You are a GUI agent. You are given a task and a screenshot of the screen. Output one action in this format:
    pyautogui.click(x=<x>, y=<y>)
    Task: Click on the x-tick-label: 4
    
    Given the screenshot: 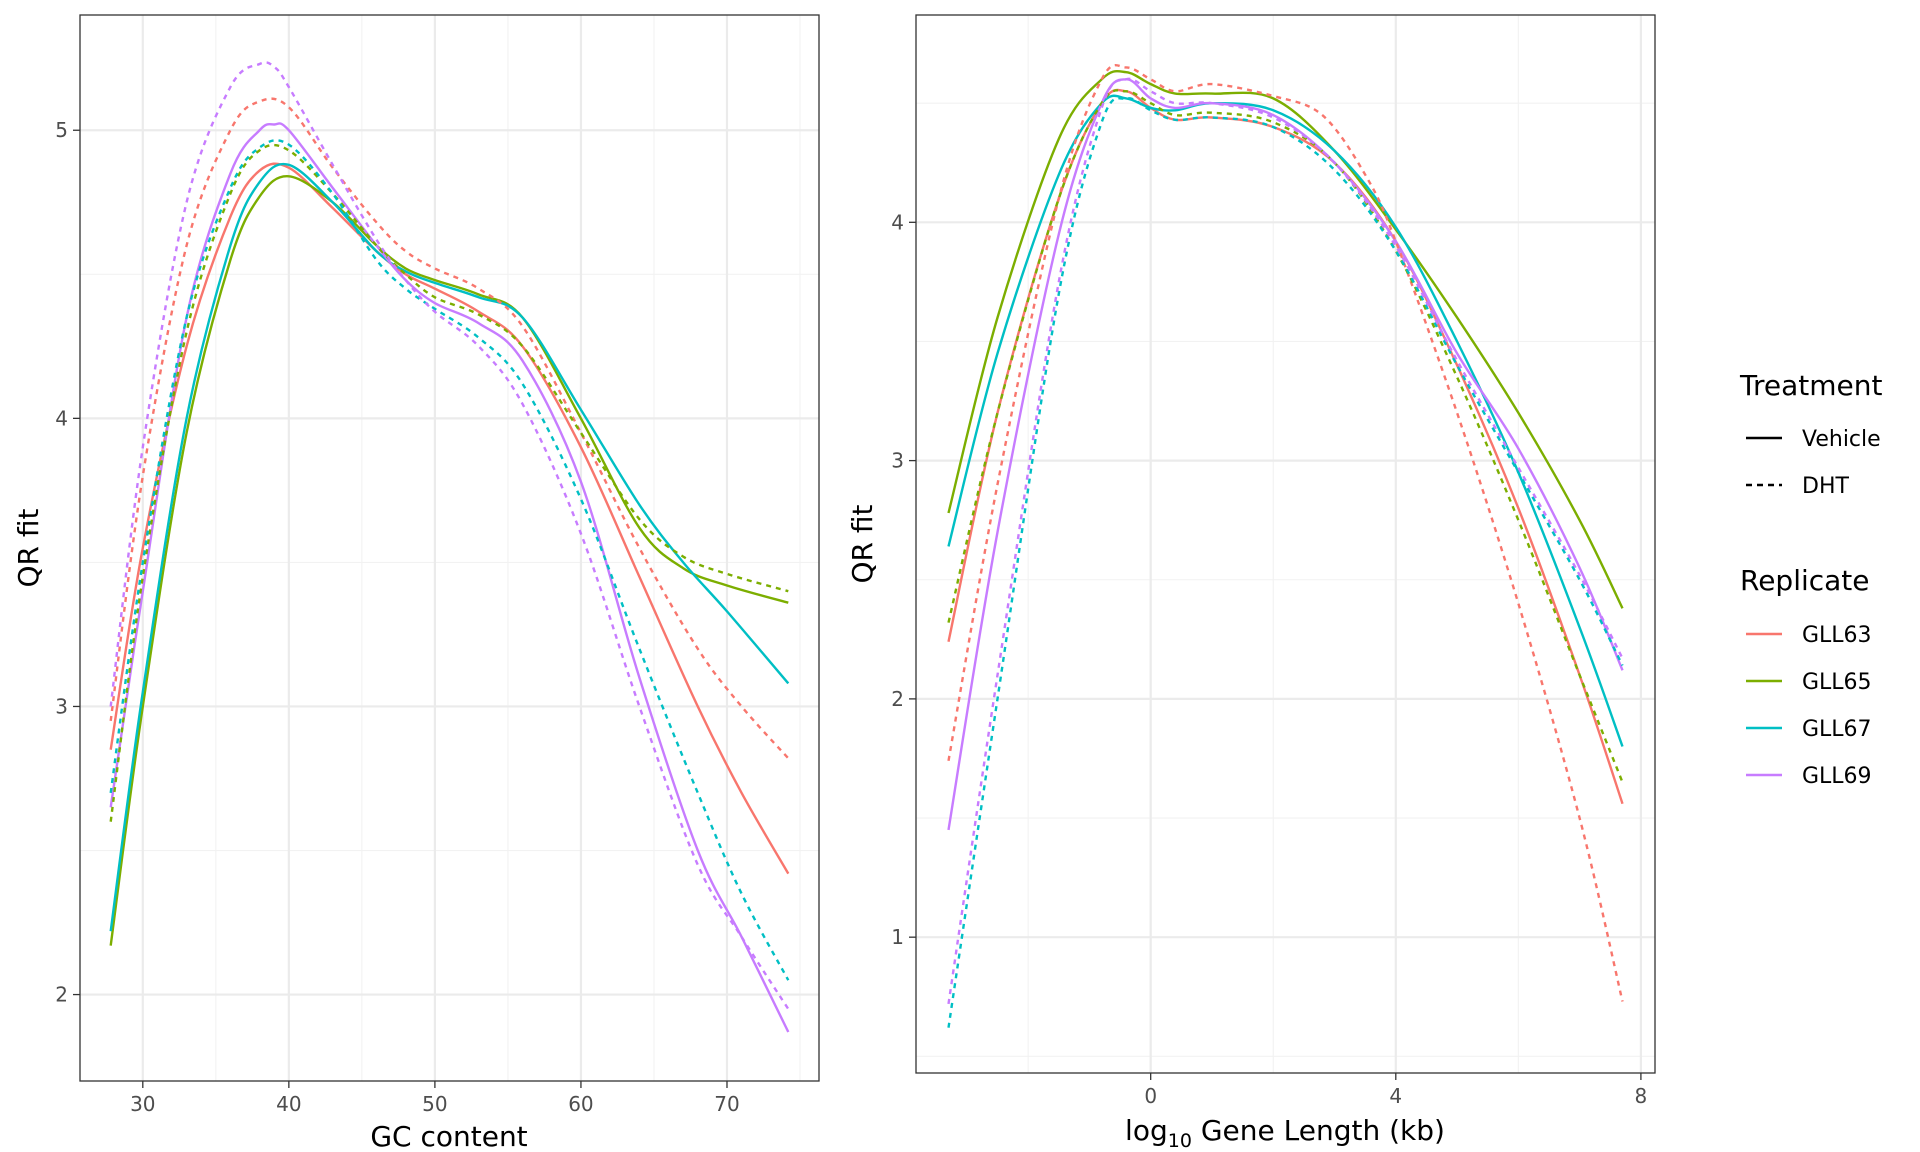 What is the action you would take?
    pyautogui.click(x=1395, y=1096)
    